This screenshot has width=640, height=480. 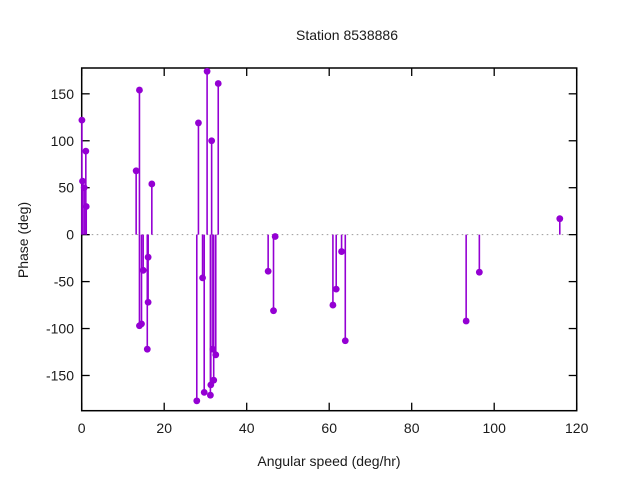 I want to click on x-tick-label: 40, so click(x=247, y=428).